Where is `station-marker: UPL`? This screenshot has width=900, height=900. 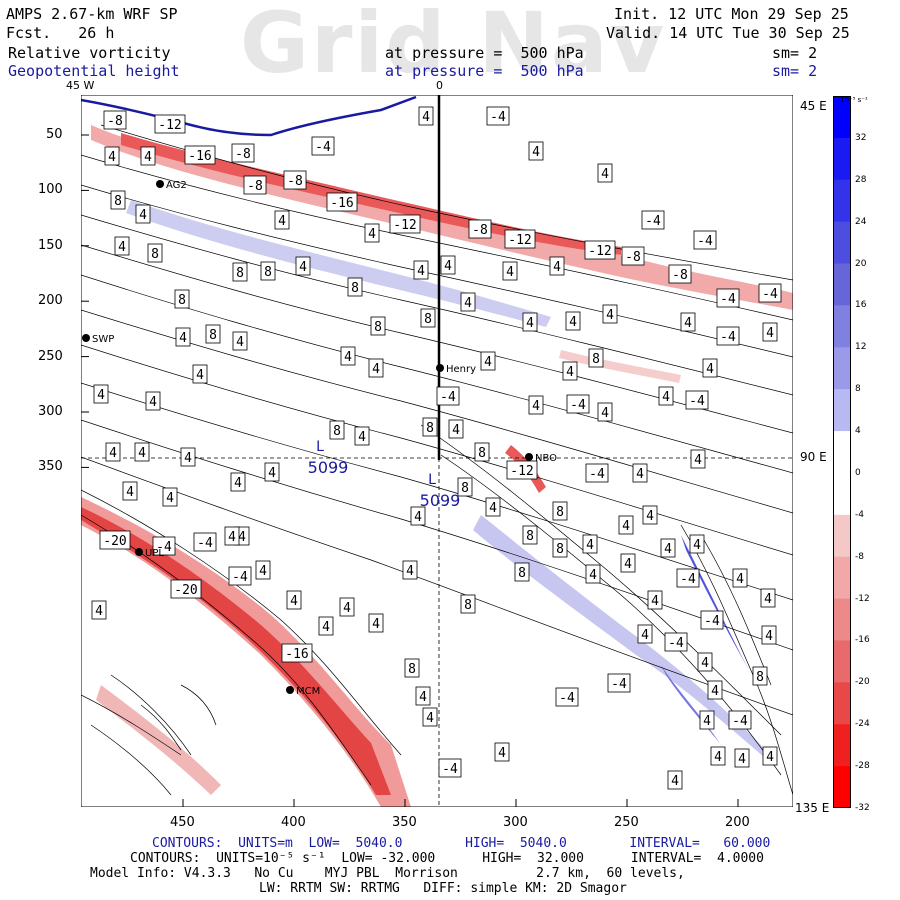 station-marker: UPL is located at coordinates (149, 553).